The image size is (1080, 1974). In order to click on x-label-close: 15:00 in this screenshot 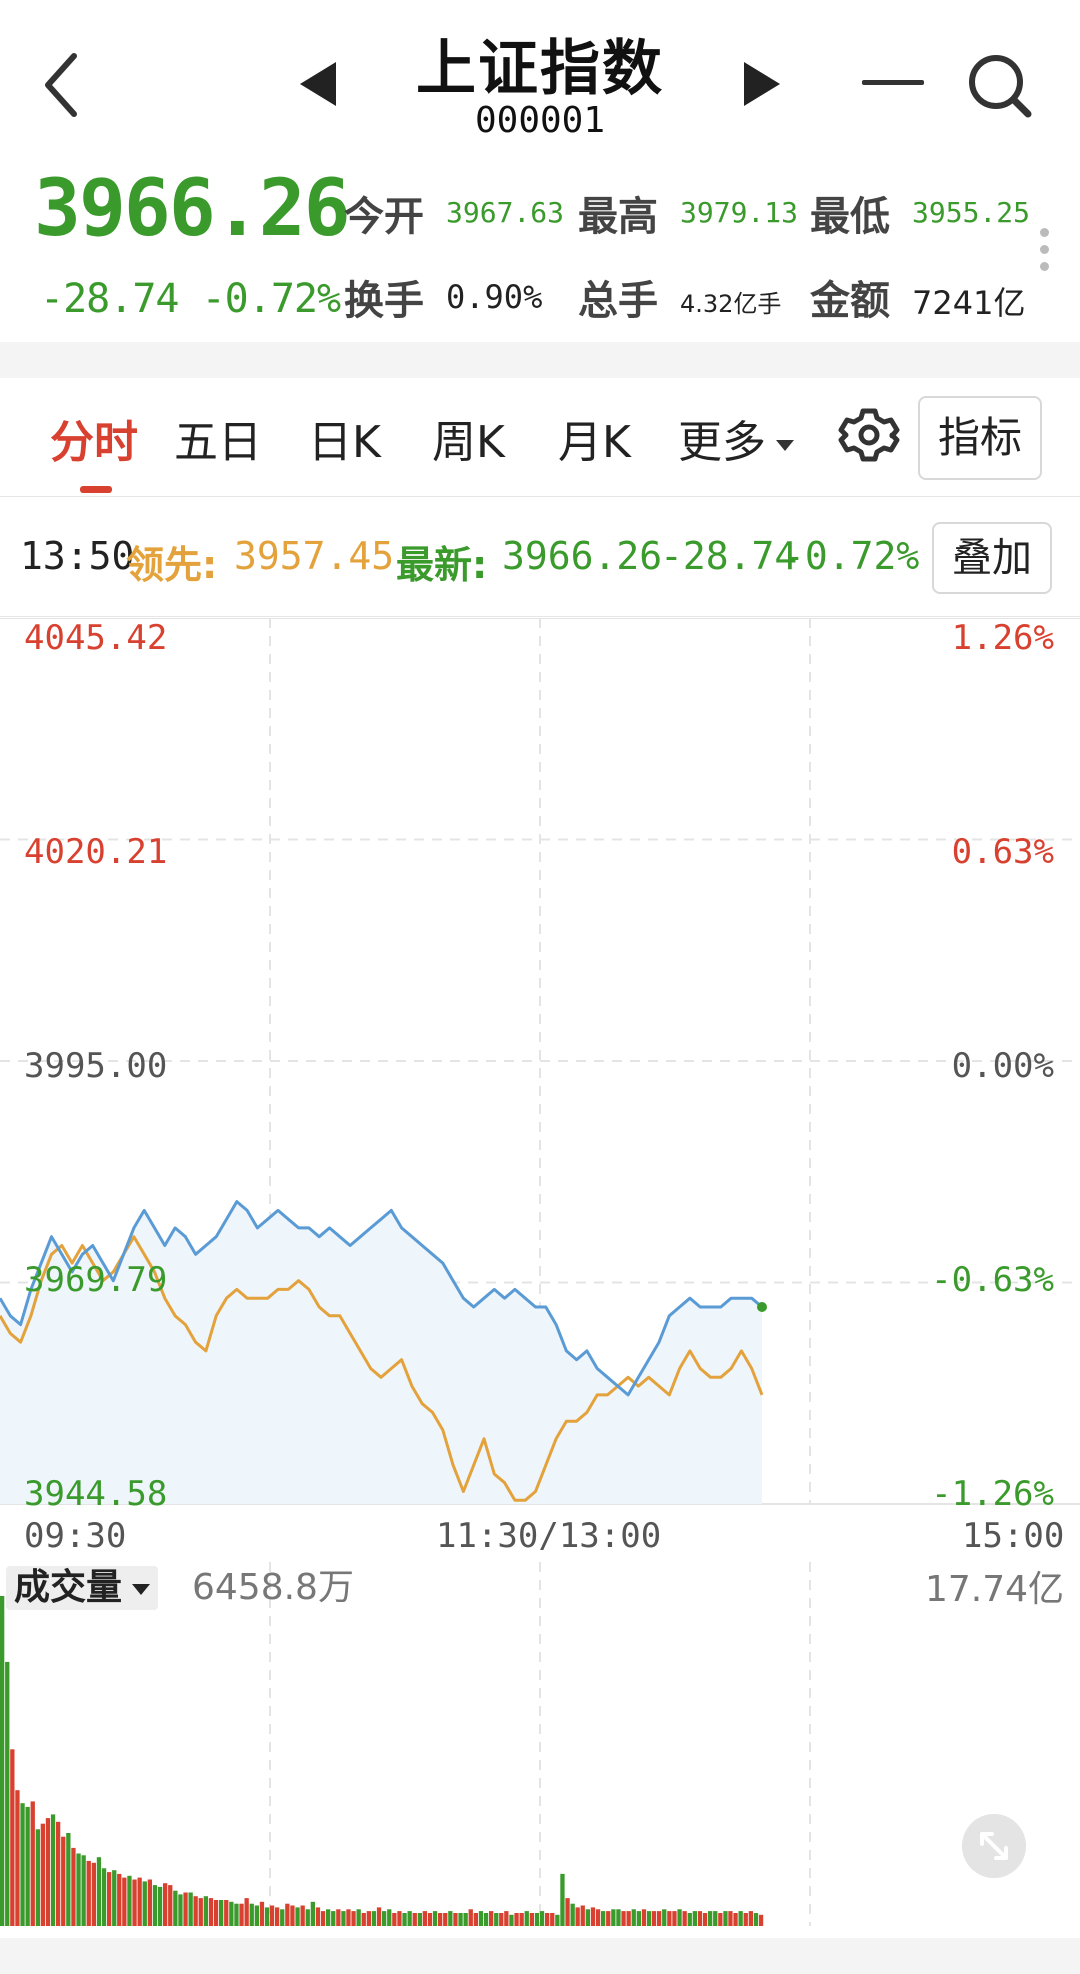, I will do `click(1013, 1536)`.